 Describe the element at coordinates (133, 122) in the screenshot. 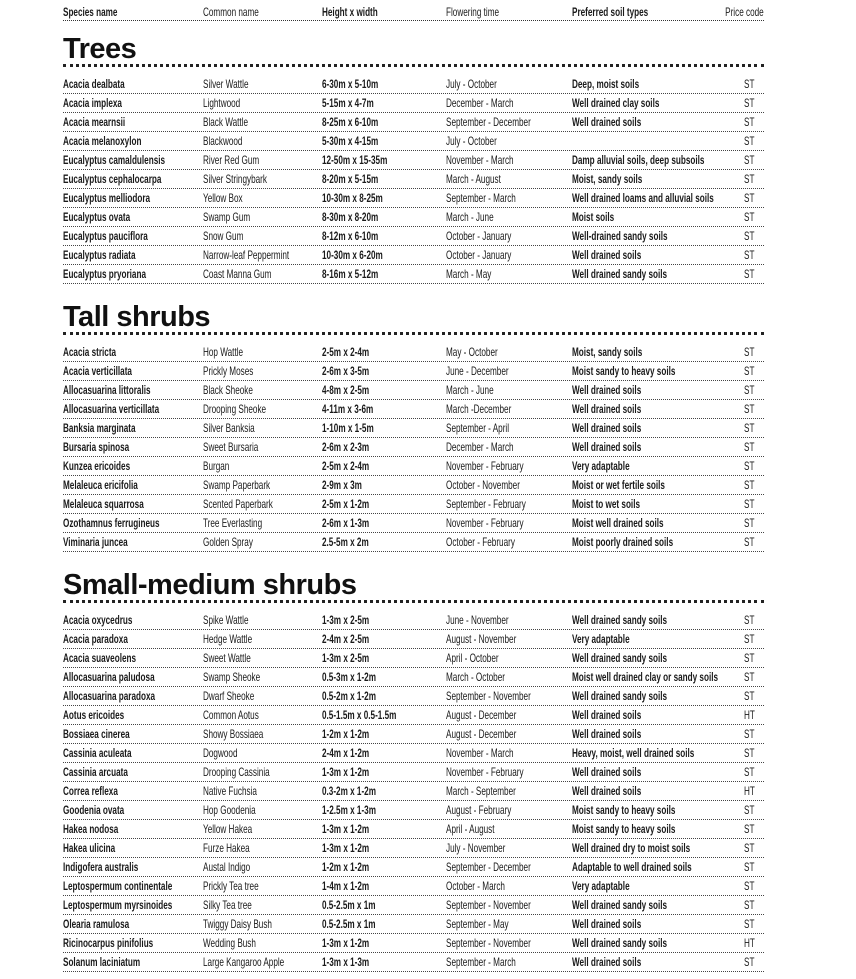

I see `species-name-cell: Acacia mearnsii` at that location.